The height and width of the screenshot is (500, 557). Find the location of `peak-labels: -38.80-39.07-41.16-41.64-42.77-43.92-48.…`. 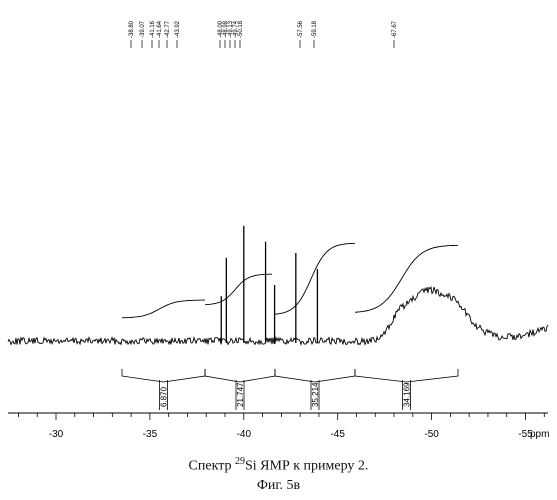

peak-labels: -38.80-39.07-41.16-41.64-42.77-43.92-48.… is located at coordinates (263, 34).